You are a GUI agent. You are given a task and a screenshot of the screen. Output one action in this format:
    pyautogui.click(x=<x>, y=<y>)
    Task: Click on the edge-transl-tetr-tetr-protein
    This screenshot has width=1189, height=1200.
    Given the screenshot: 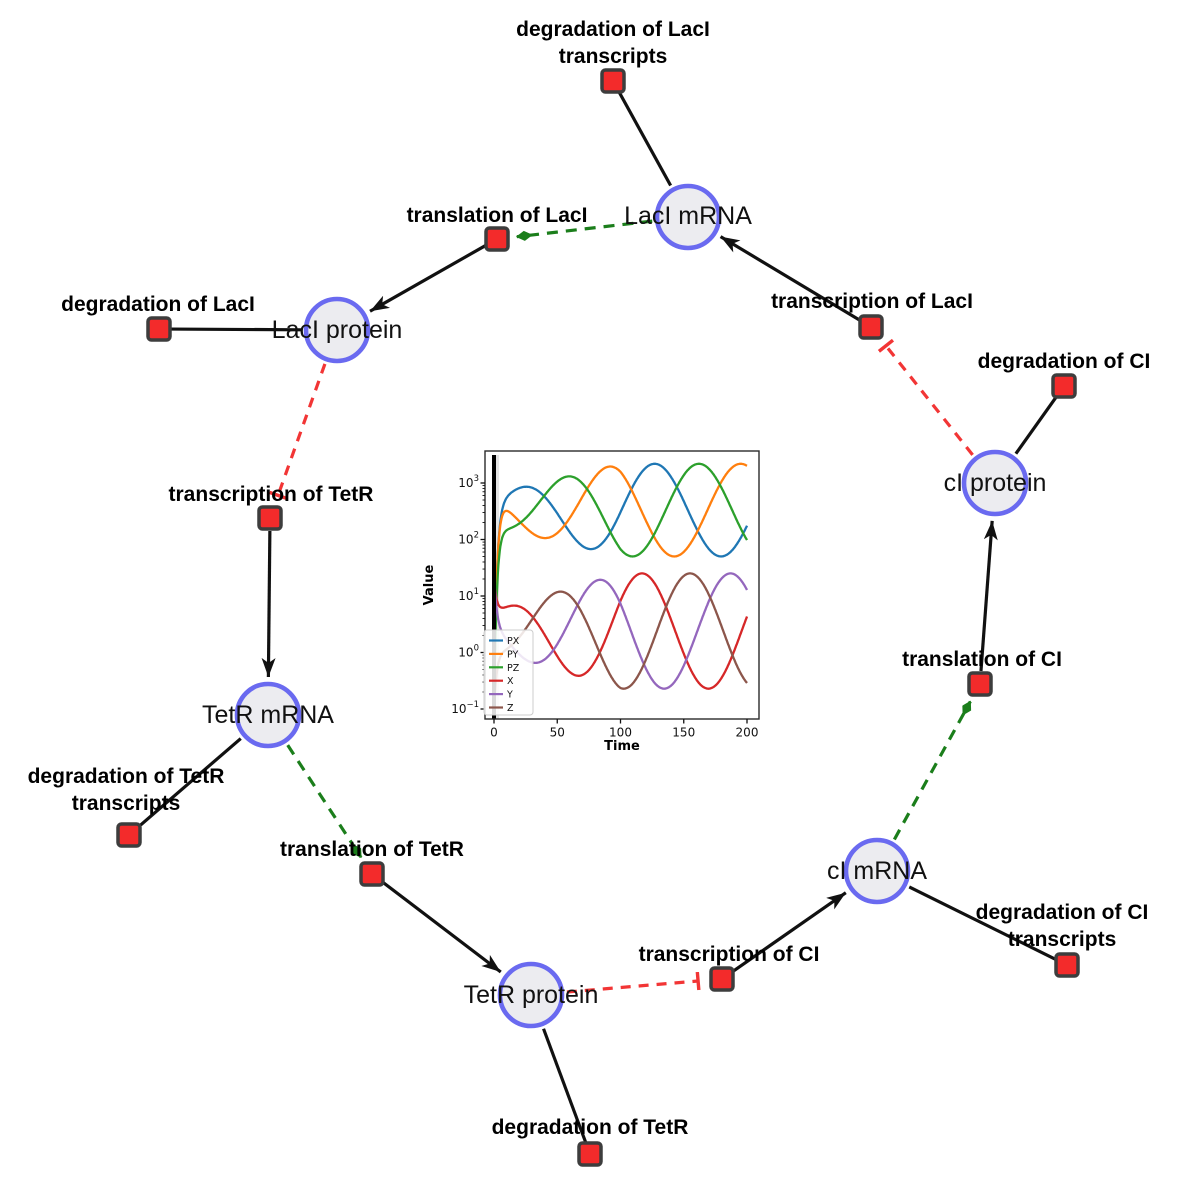 What is the action you would take?
    pyautogui.click(x=441, y=927)
    